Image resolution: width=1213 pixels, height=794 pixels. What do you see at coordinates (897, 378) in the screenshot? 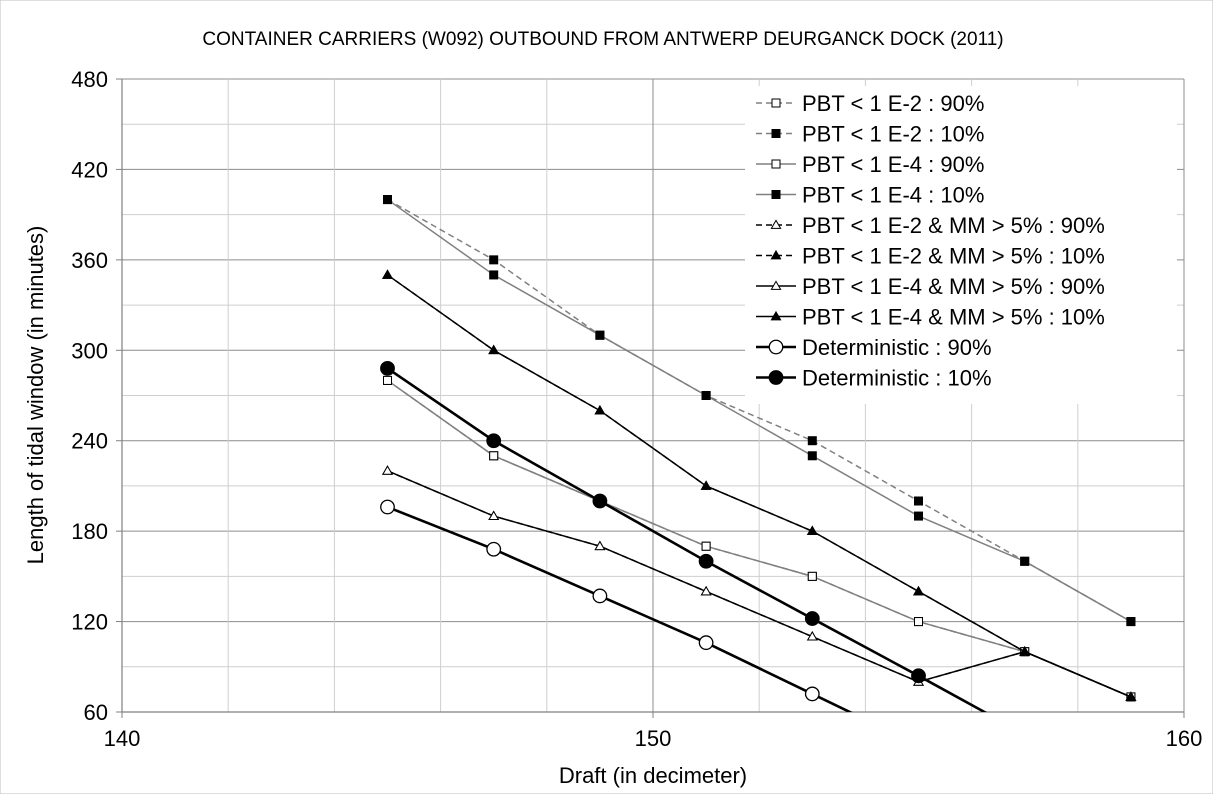
I see `legend-label: Deterministic : 10%` at bounding box center [897, 378].